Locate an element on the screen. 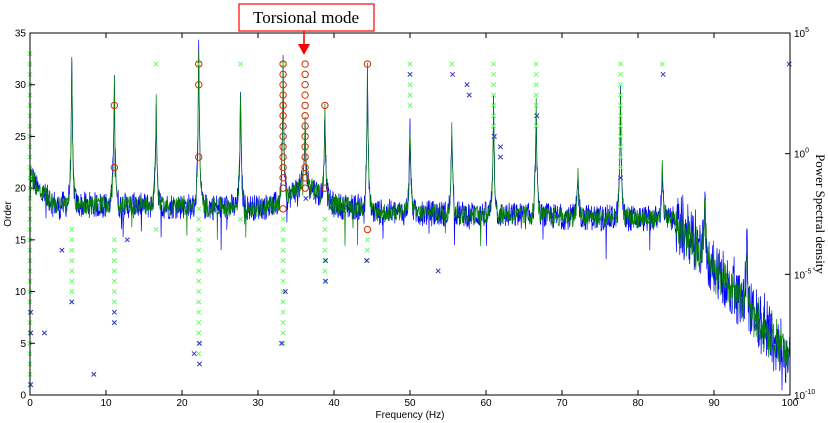 The width and height of the screenshot is (828, 423). x-tick-label: 70 is located at coordinates (562, 403).